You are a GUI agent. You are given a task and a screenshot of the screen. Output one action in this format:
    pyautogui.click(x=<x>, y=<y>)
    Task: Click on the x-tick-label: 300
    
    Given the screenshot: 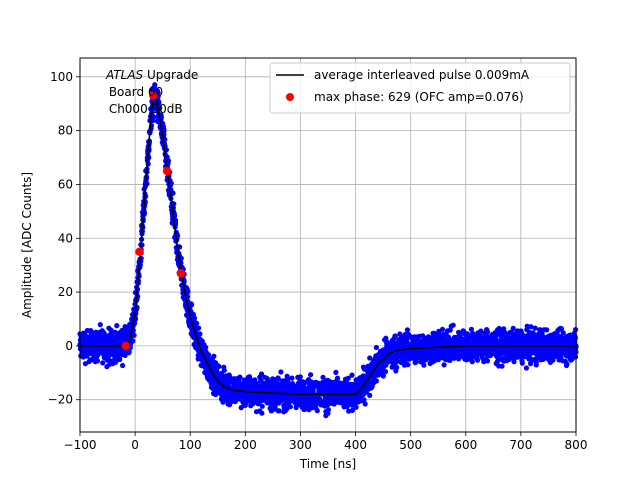 What is the action you would take?
    pyautogui.click(x=300, y=445)
    